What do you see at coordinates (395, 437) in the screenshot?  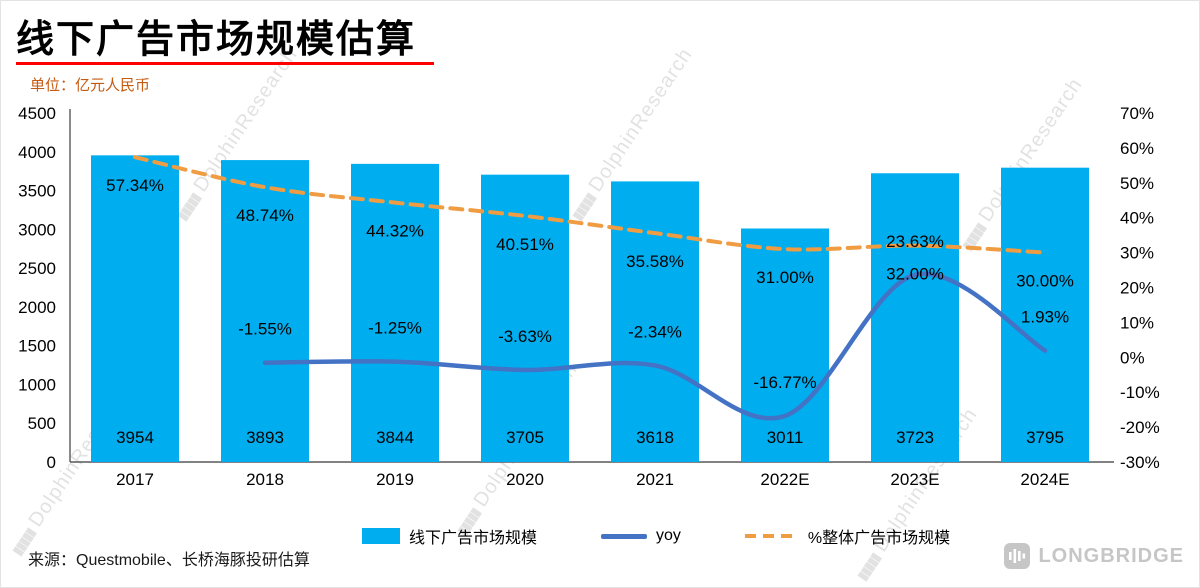 I see `svg-text: 3844` at bounding box center [395, 437].